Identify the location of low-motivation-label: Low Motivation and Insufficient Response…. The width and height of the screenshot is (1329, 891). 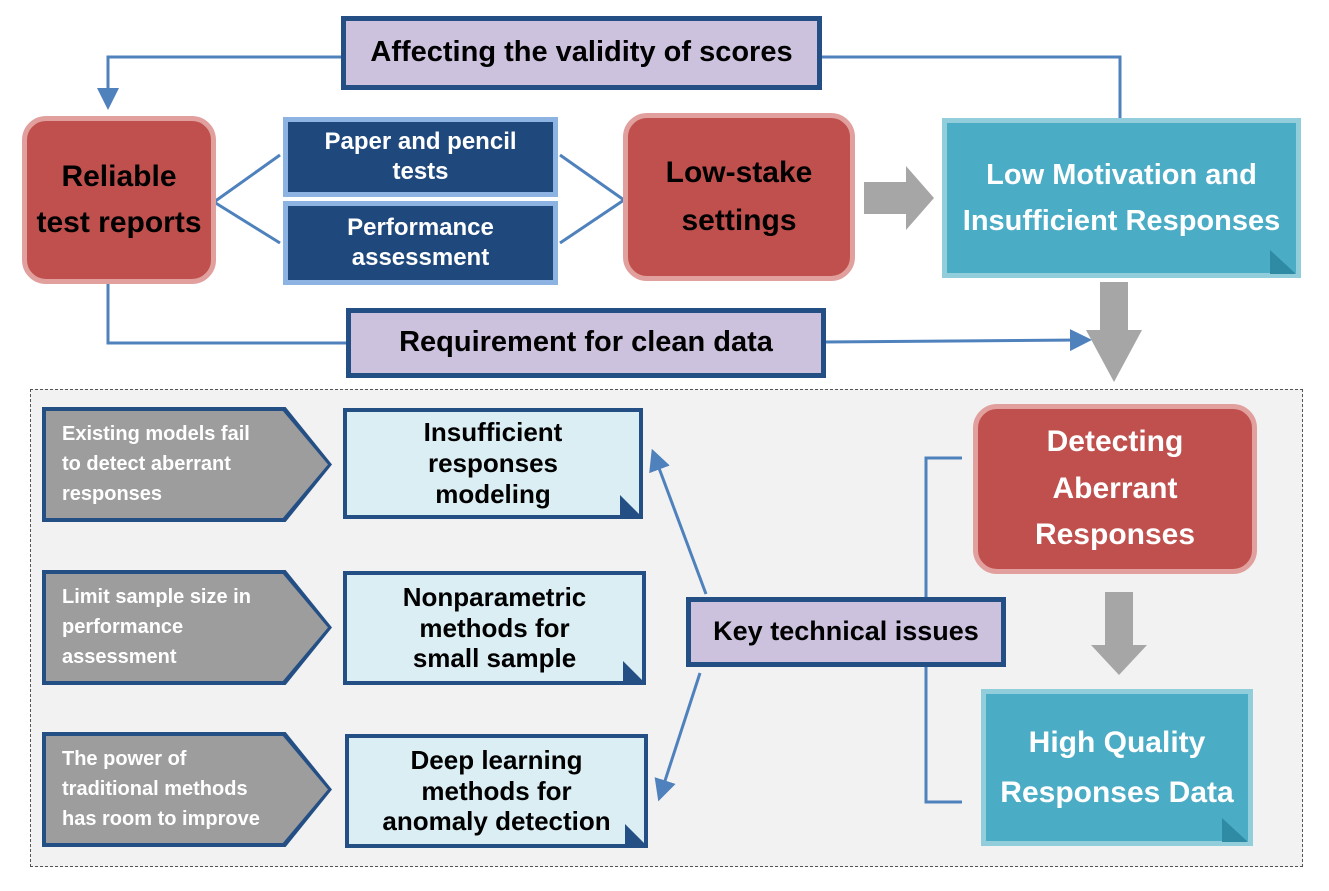
(1121, 197).